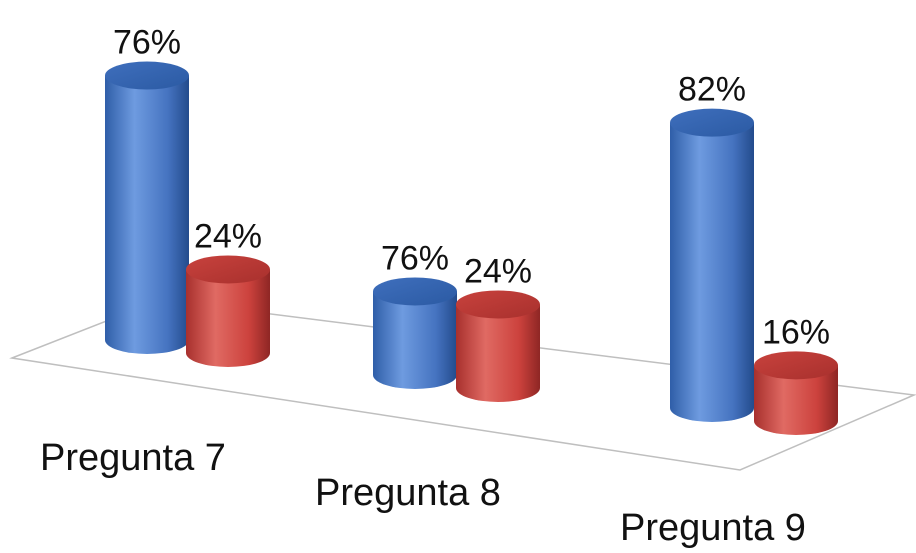  I want to click on data-label: 16%, so click(796, 332).